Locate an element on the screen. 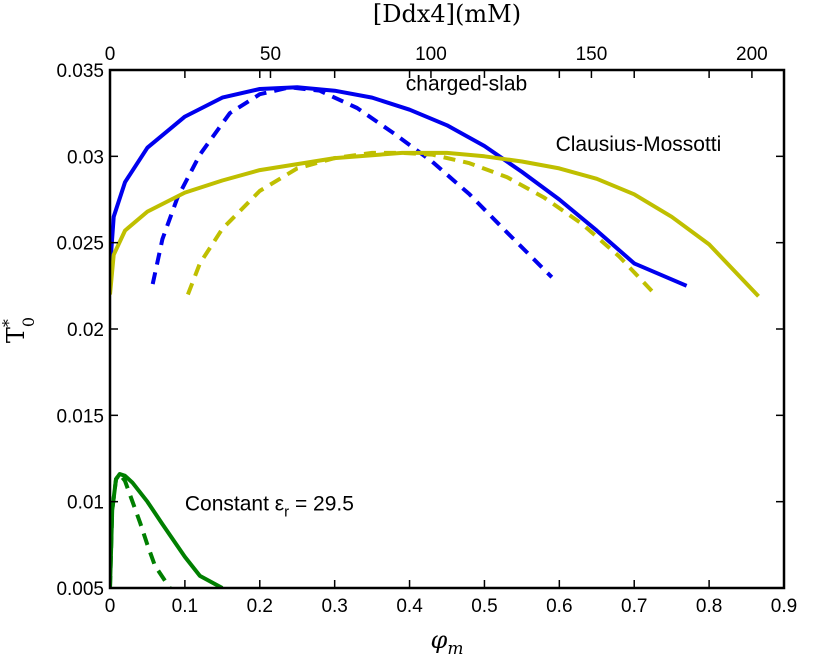  x-tick-label: 0.4 is located at coordinates (409, 606).